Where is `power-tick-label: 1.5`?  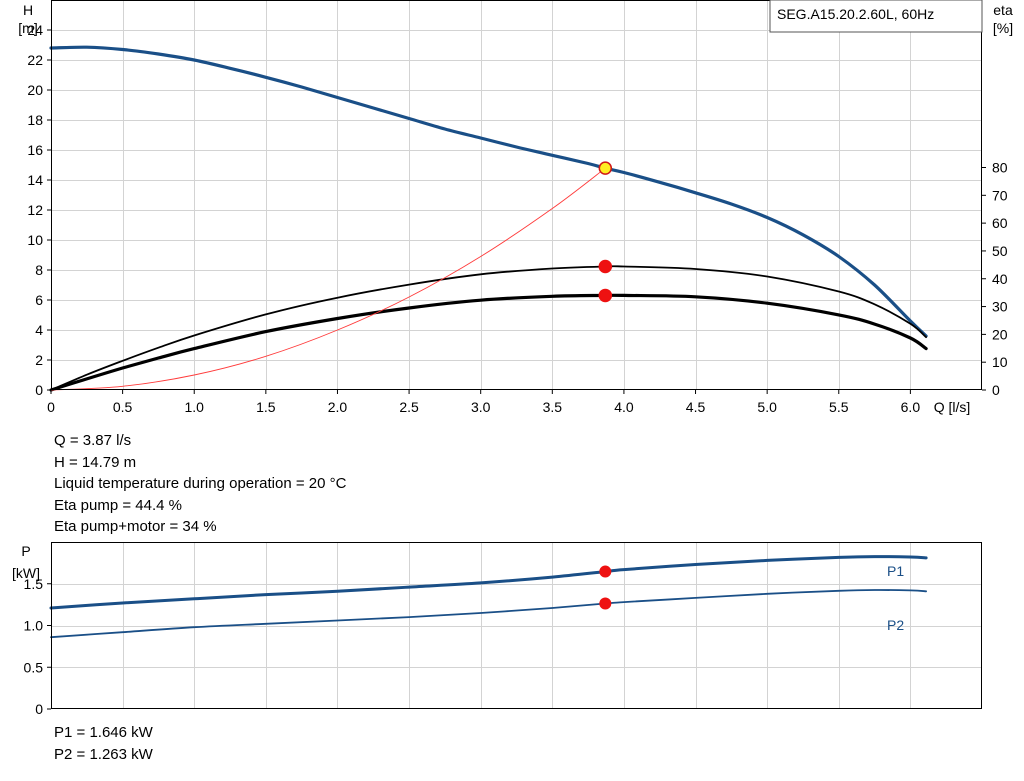
power-tick-label: 1.5 is located at coordinates (34, 584).